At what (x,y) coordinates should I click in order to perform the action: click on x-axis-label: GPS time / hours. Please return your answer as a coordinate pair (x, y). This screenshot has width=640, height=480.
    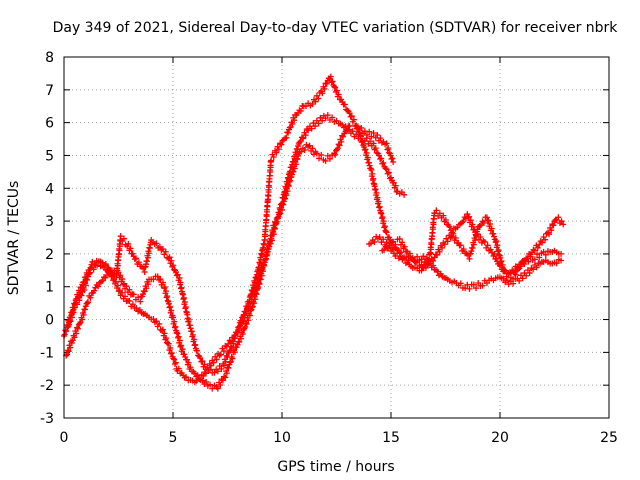
    Looking at the image, I should click on (335, 467).